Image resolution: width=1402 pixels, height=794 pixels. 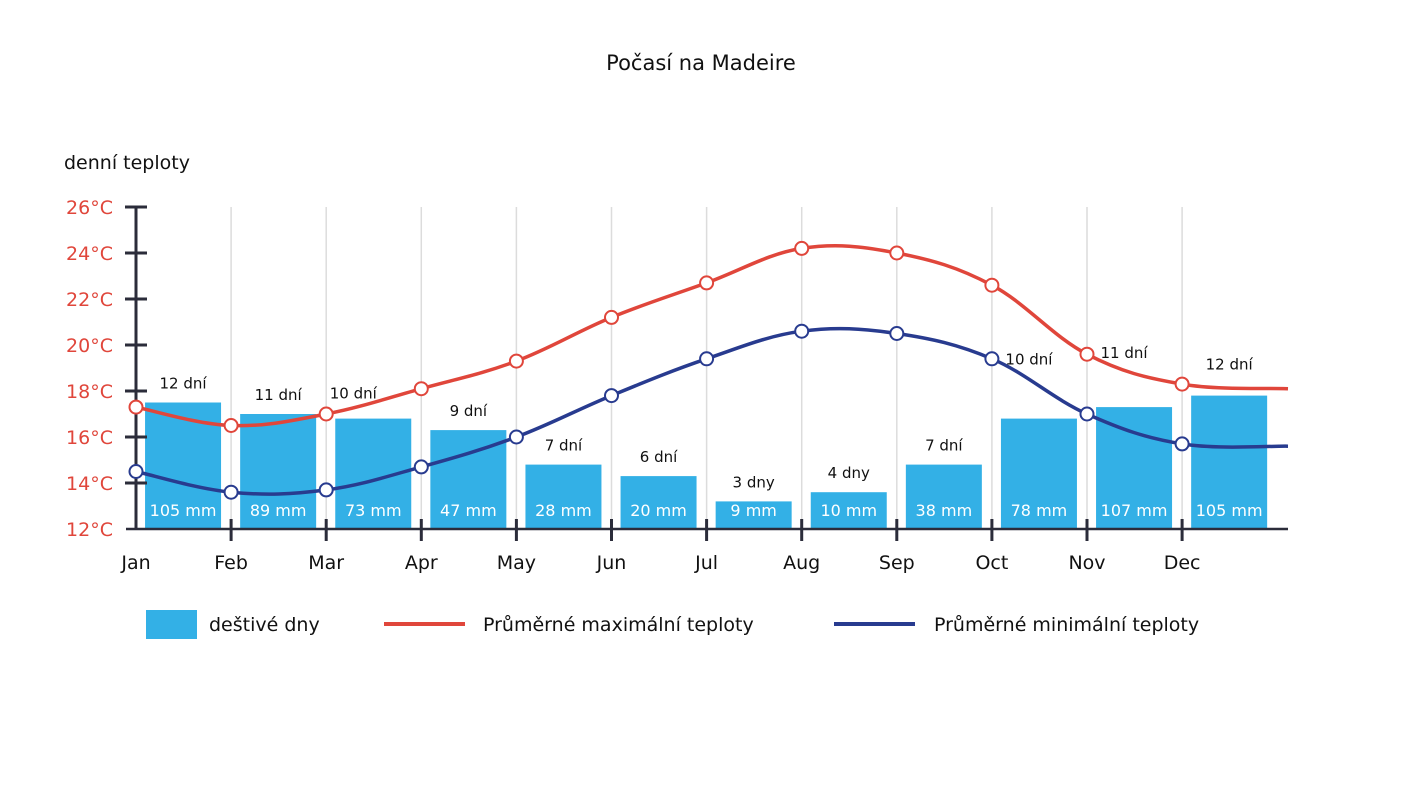 What do you see at coordinates (89, 484) in the screenshot?
I see `y-tick-label: 14°C` at bounding box center [89, 484].